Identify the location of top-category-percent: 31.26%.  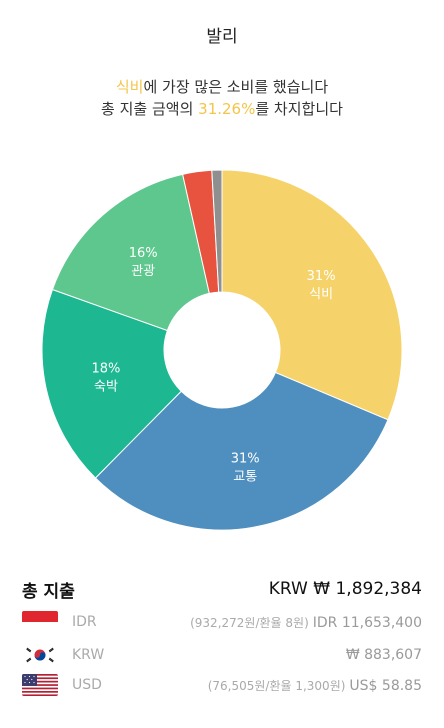
(227, 109).